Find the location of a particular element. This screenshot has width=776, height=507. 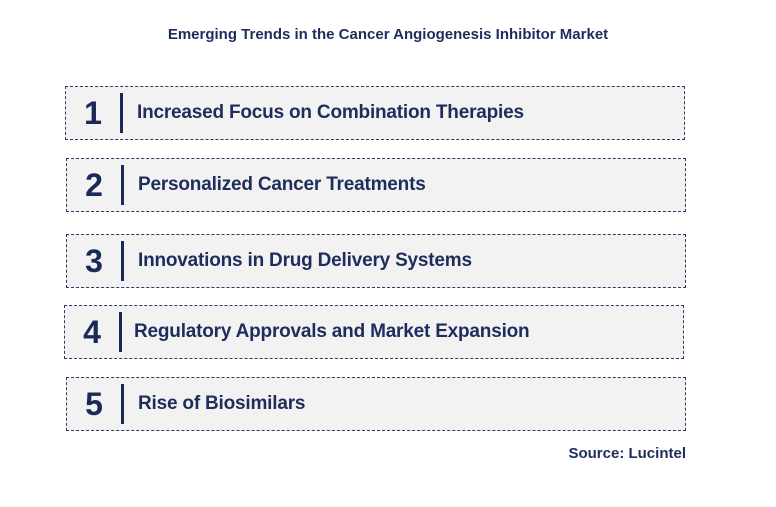

trend-label: Personalized Cancer Treatments is located at coordinates (282, 184).